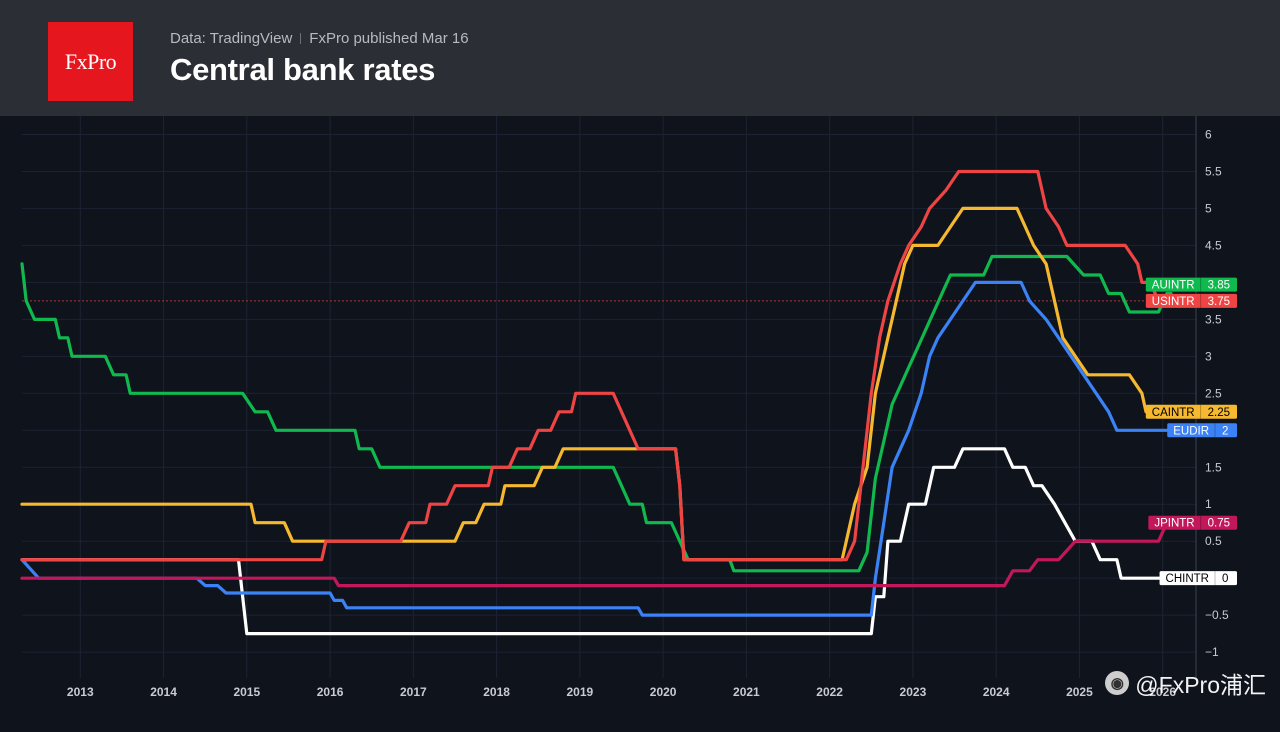 The width and height of the screenshot is (1280, 732). I want to click on value-label-jpintr-box, so click(1192, 522).